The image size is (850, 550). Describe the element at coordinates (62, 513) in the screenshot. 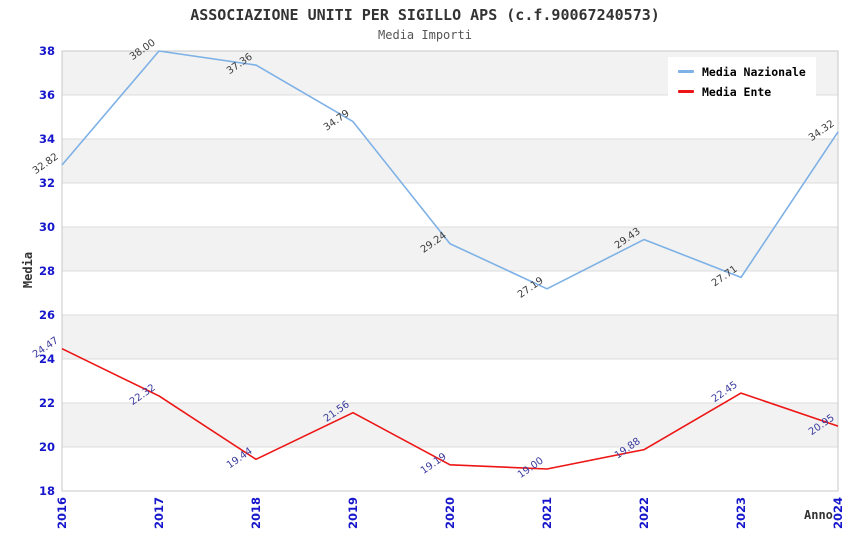

I see `svg-text: 2016` at that location.